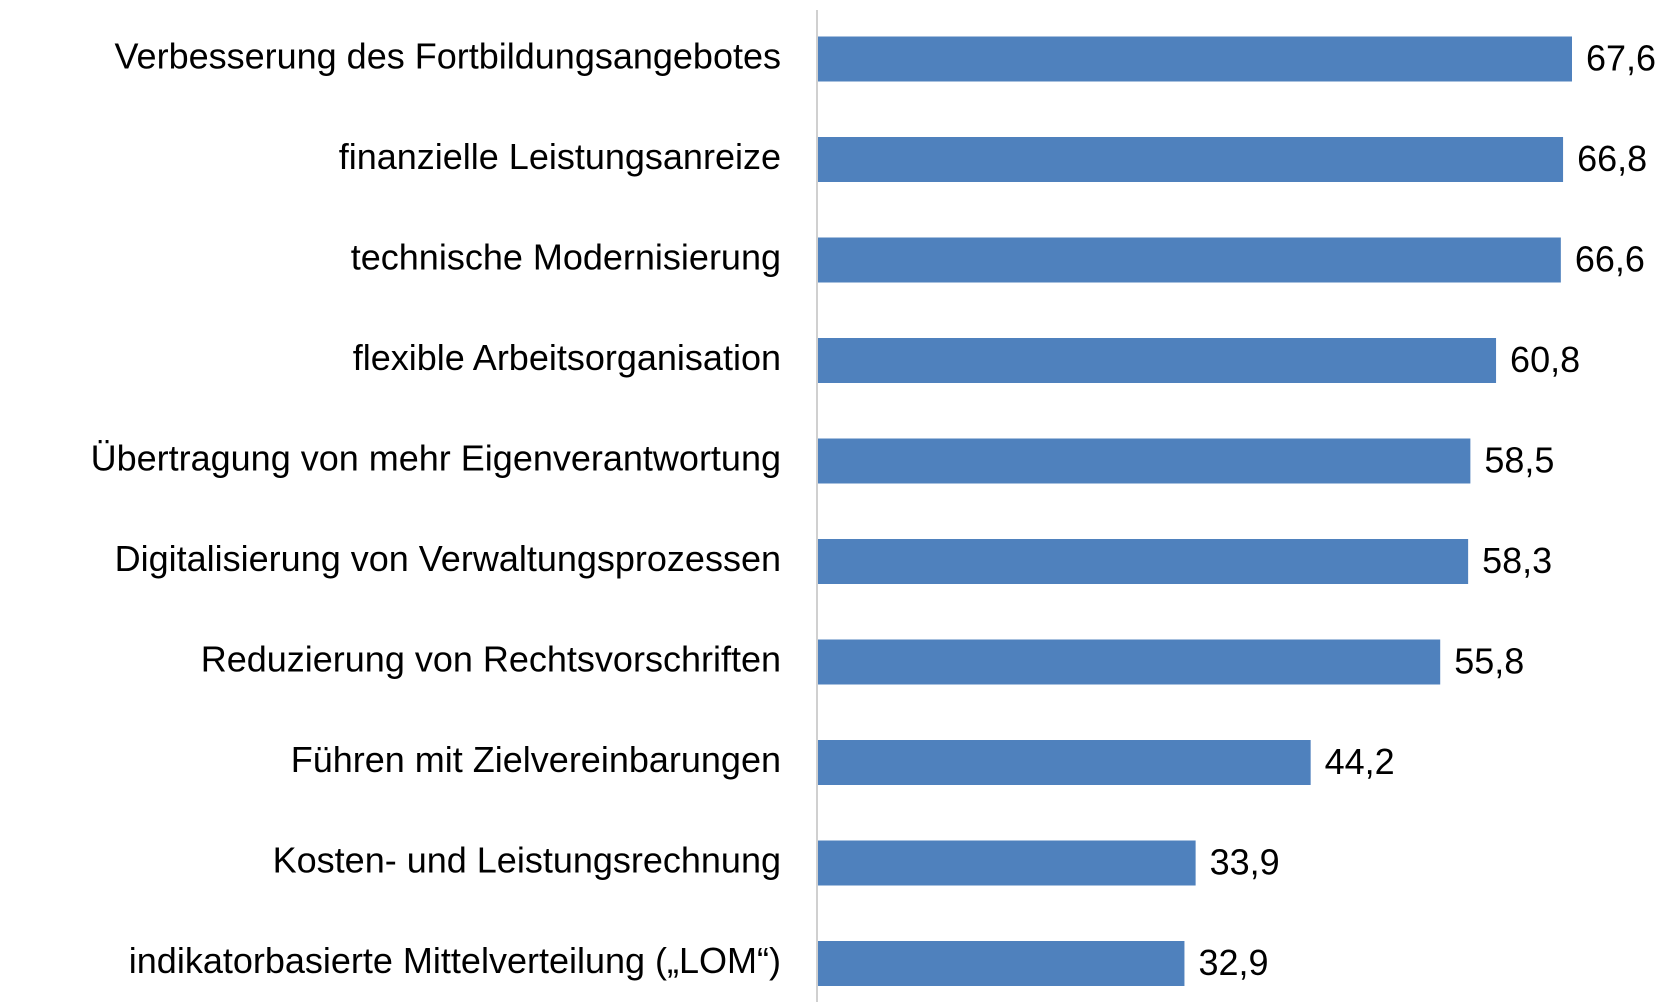  Describe the element at coordinates (436, 458) in the screenshot. I see `category-label: Übertragung von mehr Eigenverantwortung` at that location.